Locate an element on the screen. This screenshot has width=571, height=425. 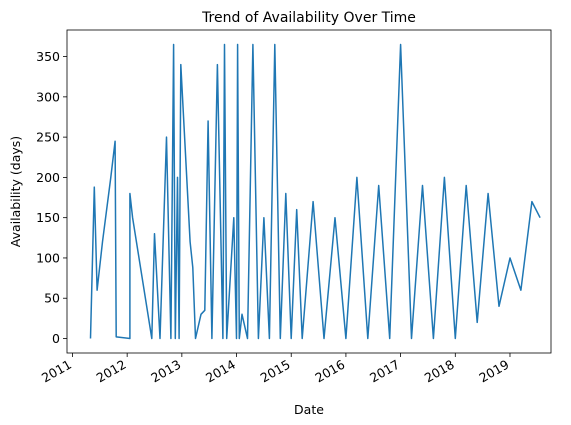
y-tick-label: 300 is located at coordinates (48, 96).